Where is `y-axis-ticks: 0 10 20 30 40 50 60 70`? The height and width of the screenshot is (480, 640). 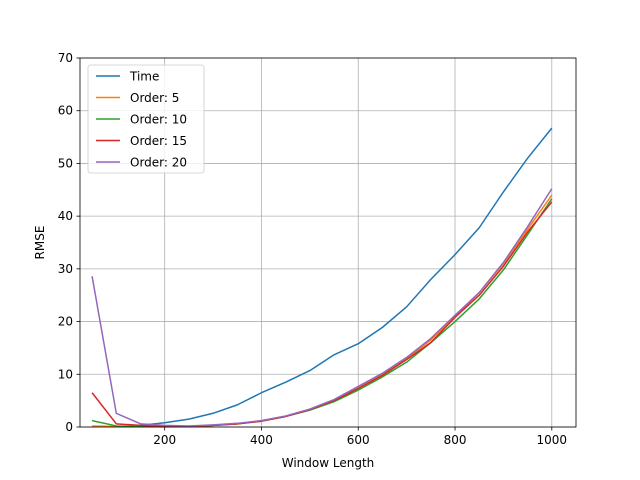 y-axis-ticks: 0 10 20 30 40 50 60 70 is located at coordinates (69, 242).